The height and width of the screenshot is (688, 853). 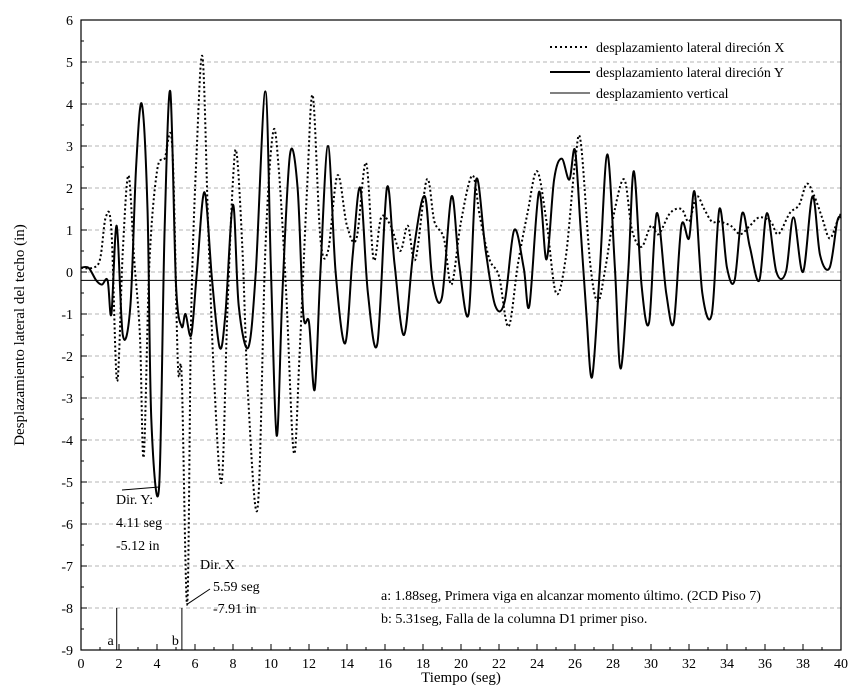 I want to click on y-tick-label: -4, so click(x=67, y=441).